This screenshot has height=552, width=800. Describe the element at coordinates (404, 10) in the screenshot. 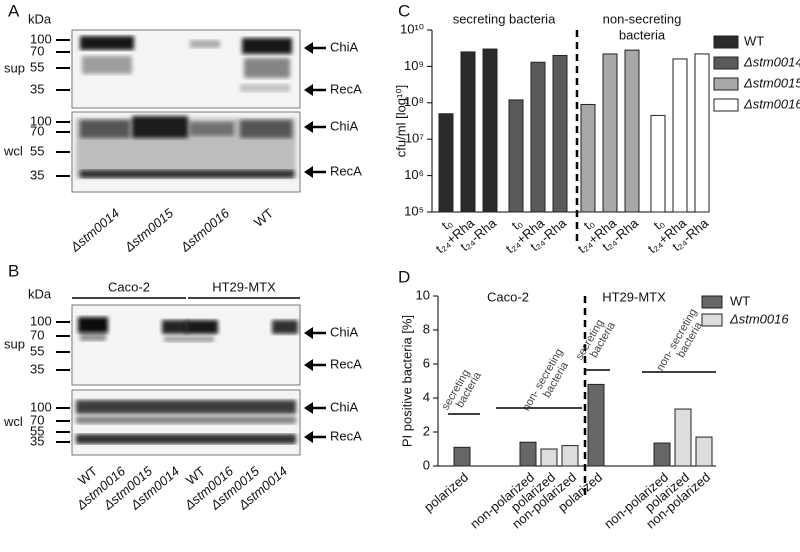

I see `panel-label: C` at that location.